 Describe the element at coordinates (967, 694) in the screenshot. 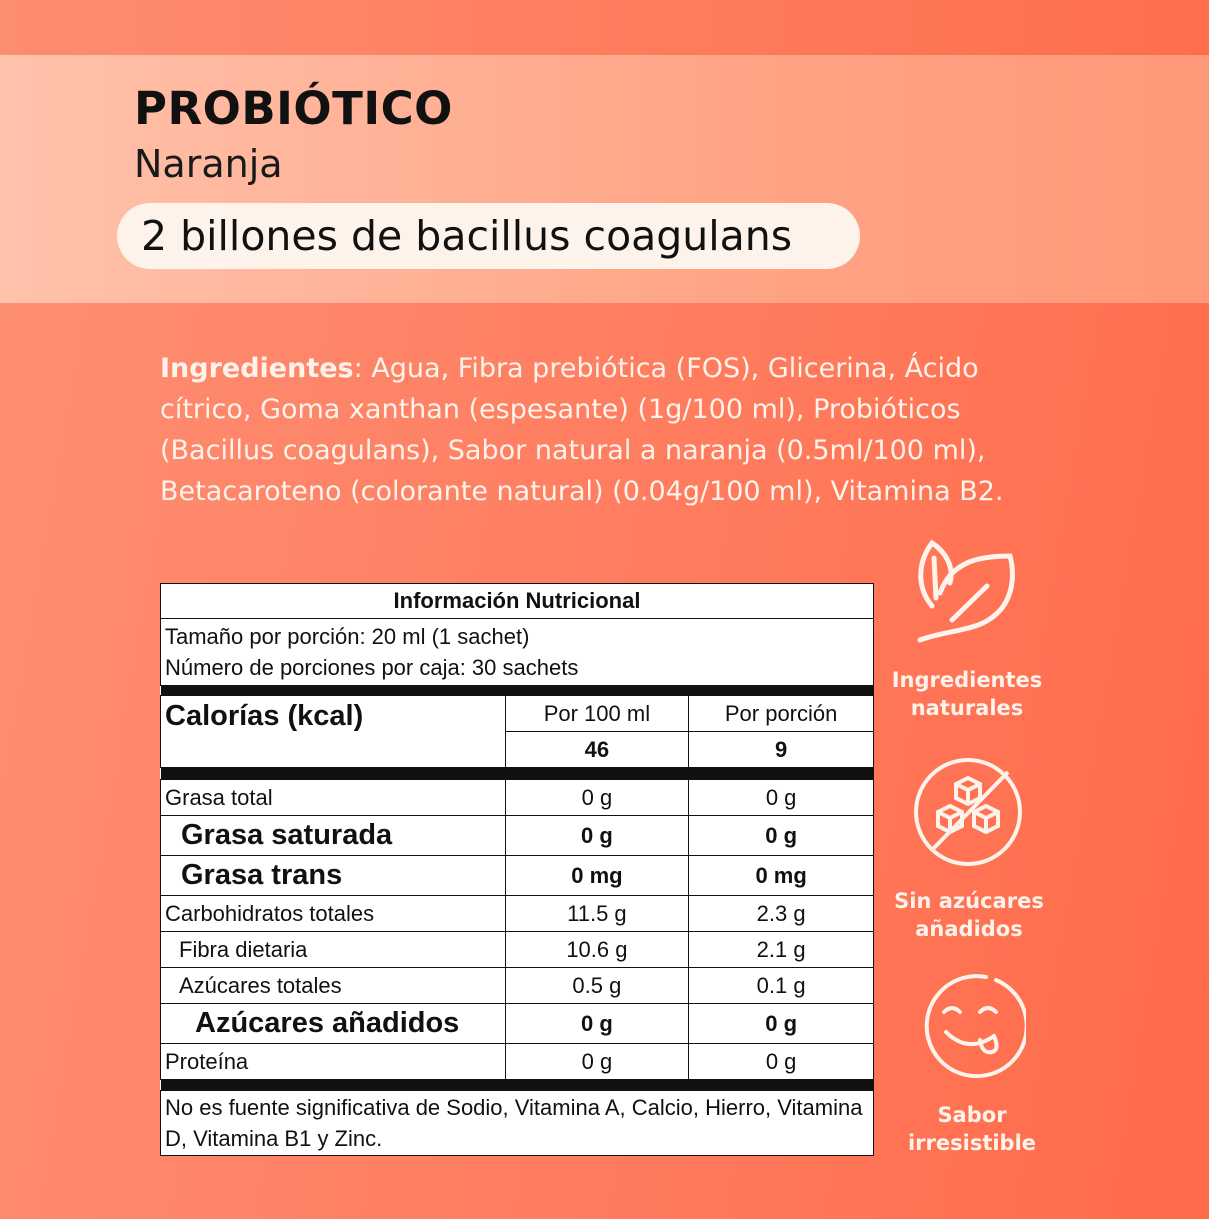

I see `feature-natural-ingredients: Ingredientes naturales` at that location.